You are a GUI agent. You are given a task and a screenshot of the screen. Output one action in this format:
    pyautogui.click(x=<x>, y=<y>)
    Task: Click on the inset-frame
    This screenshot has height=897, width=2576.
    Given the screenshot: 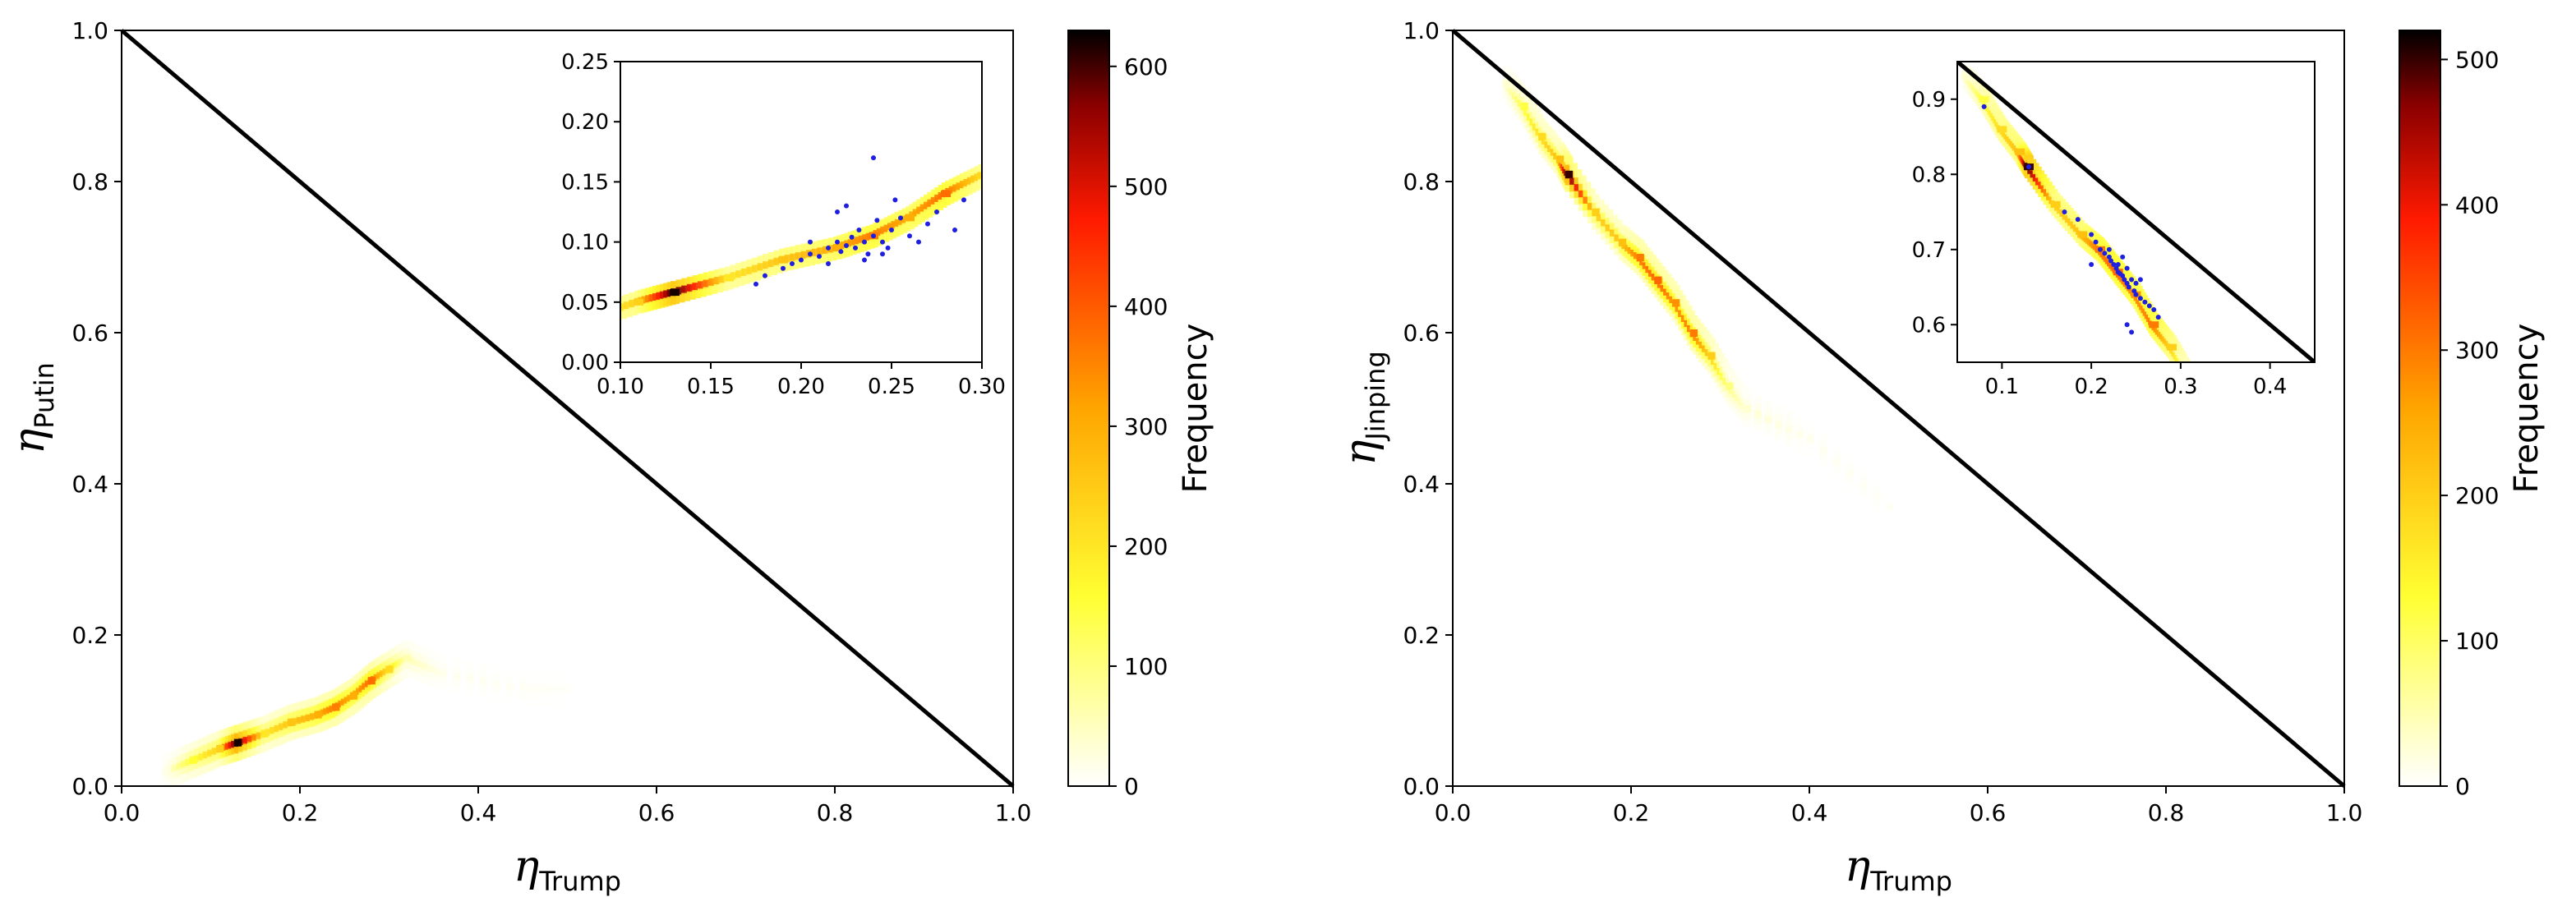 What is the action you would take?
    pyautogui.click(x=2136, y=212)
    